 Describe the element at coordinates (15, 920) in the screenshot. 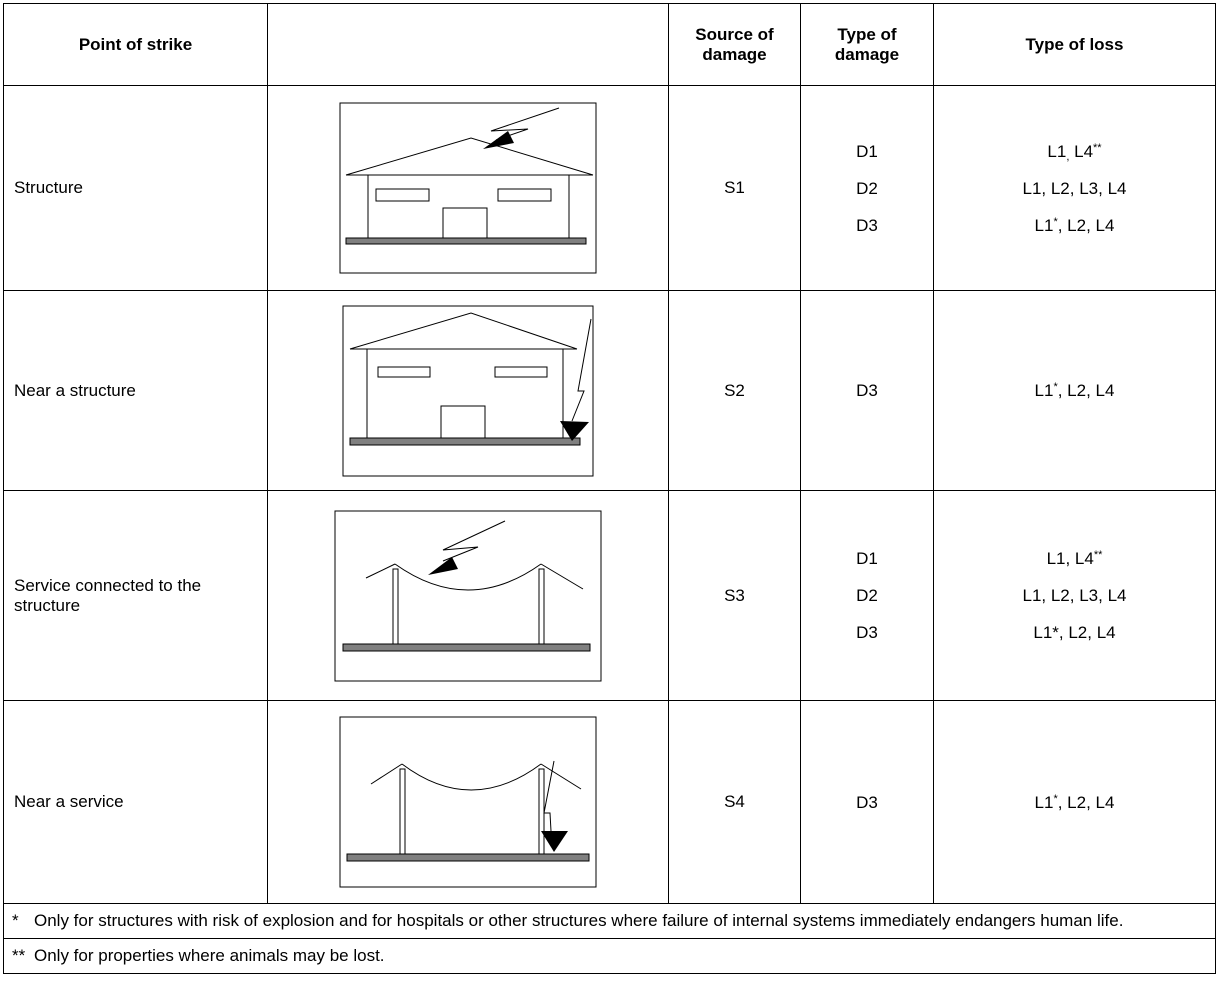

I see `footnote-mark: *` at that location.